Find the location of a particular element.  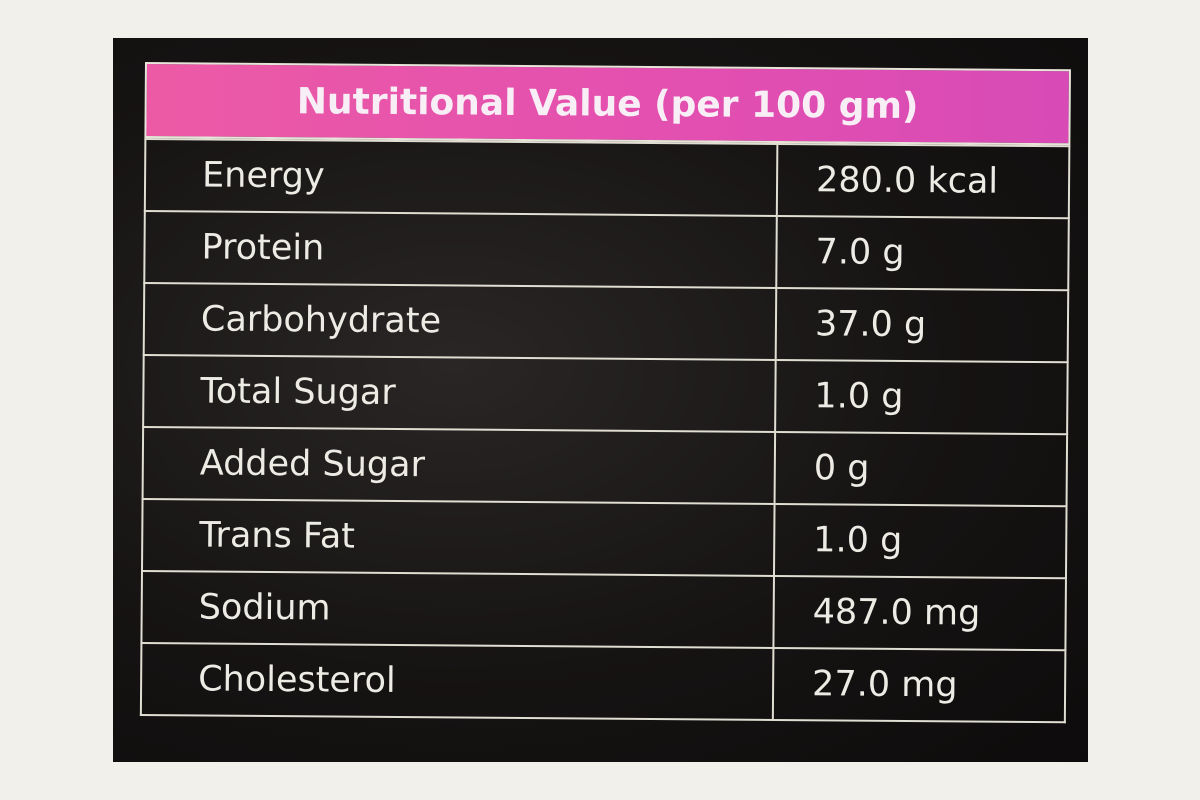

nutrient-value: 280.0 kcal is located at coordinates (923, 181).